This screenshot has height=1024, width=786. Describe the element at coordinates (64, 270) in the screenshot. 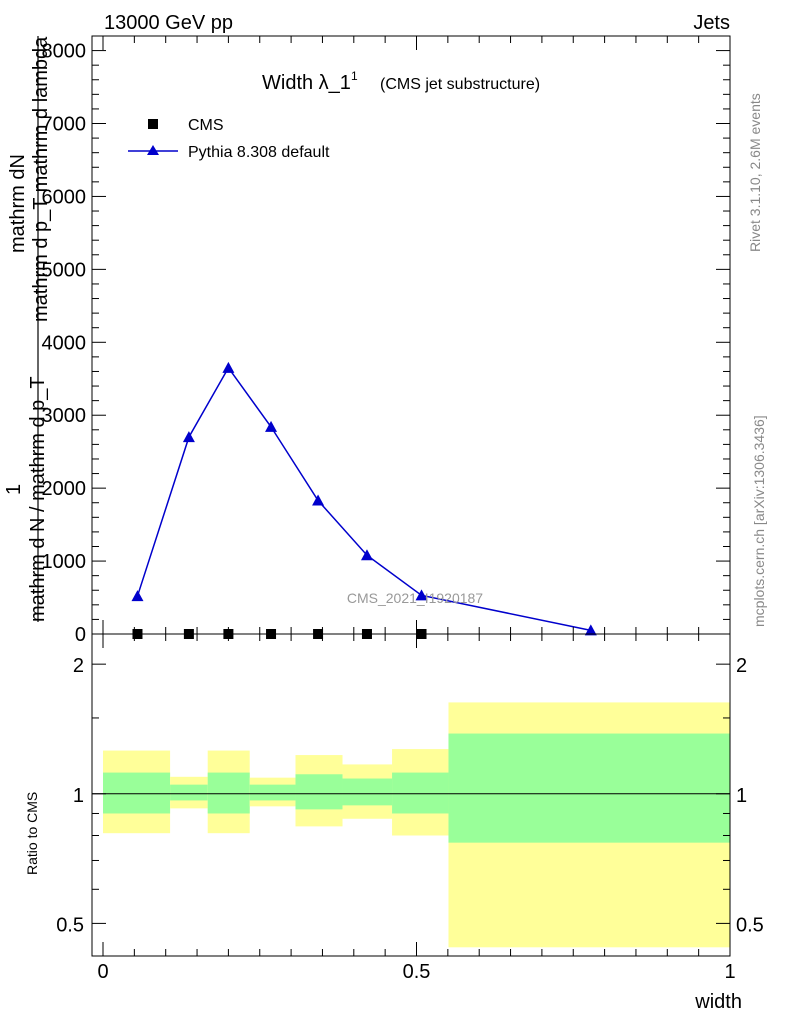

I see `main-ytick-label: 5000` at that location.